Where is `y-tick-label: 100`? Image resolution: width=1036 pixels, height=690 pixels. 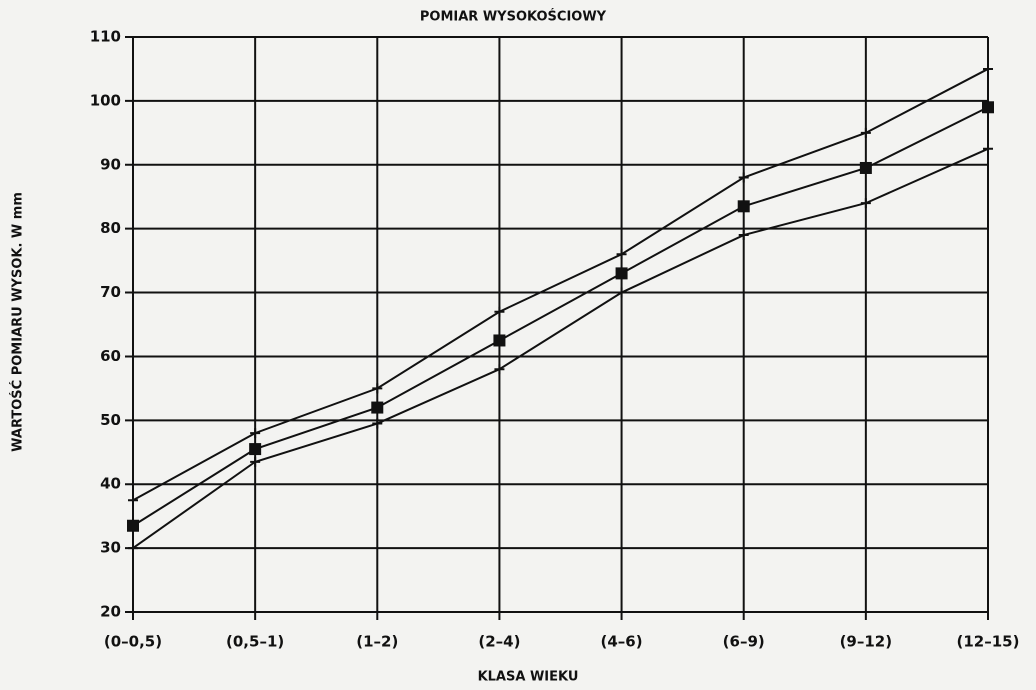
y-tick-label: 100 is located at coordinates (105, 100).